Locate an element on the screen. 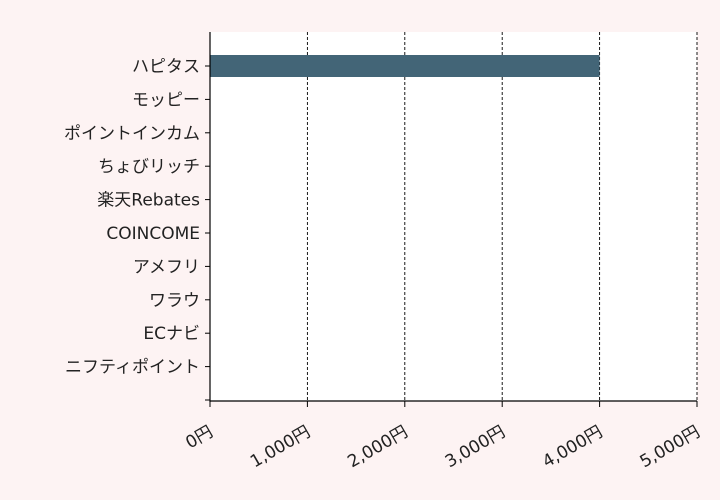 The width and height of the screenshot is (720, 500). x-tick-label: 1,000円 is located at coordinates (280, 447).